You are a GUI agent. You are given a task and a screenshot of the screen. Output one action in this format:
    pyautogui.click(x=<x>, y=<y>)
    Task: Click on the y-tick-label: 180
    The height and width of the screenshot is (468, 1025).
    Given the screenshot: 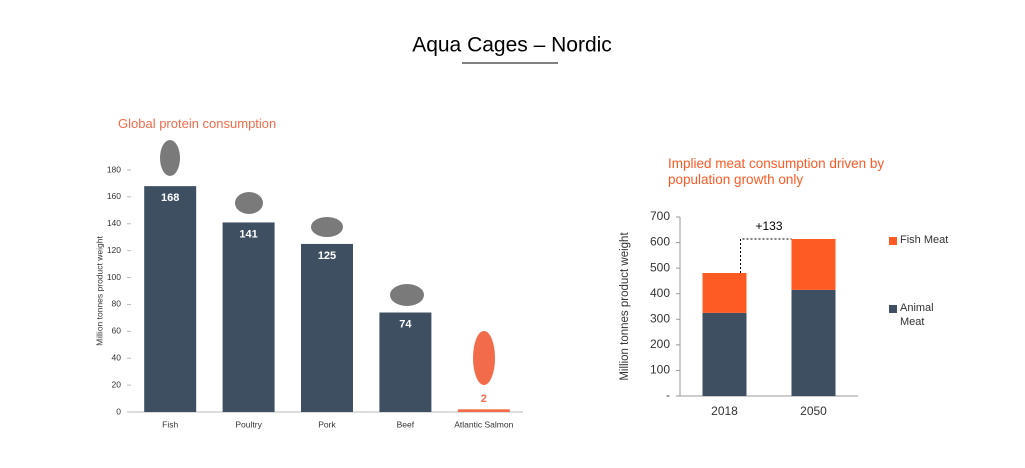 What is the action you would take?
    pyautogui.click(x=114, y=169)
    